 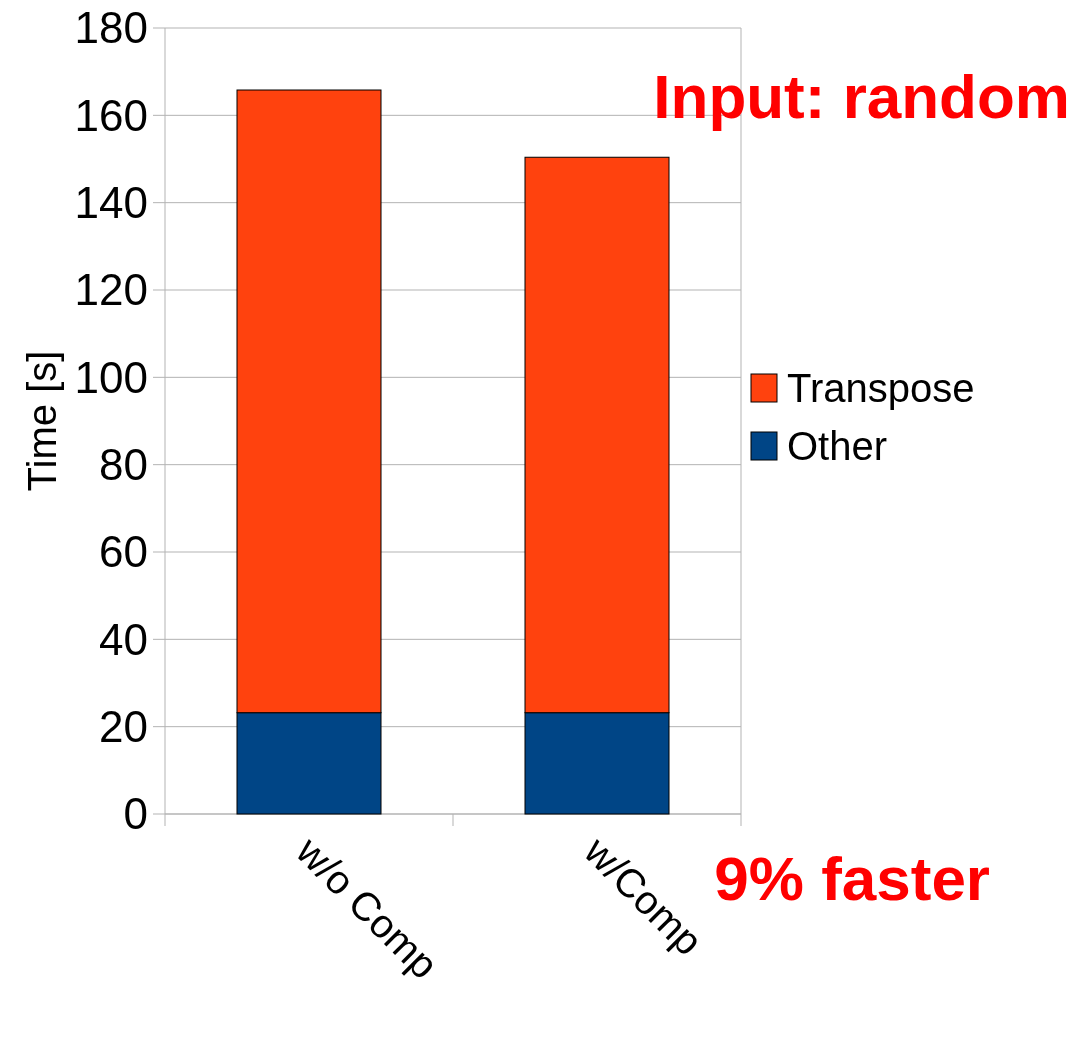 I want to click on legend-label: Transpose, so click(x=881, y=388).